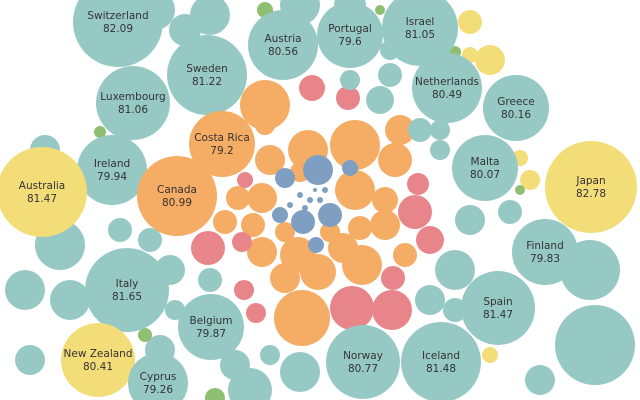 The width and height of the screenshot is (640, 400). I want to click on bubble-label: Costa Rica, so click(222, 138).